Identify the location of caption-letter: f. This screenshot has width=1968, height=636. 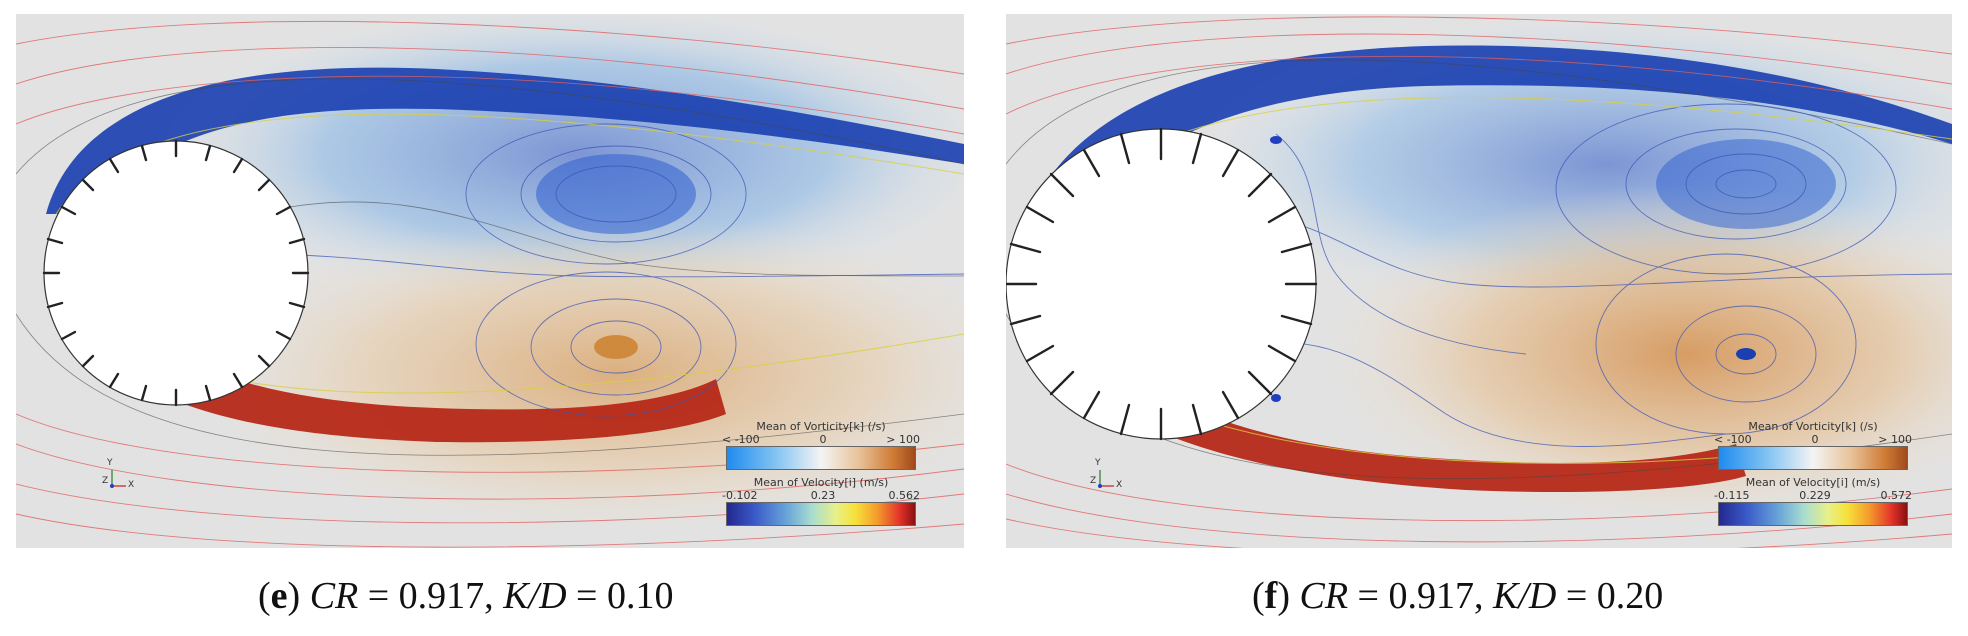
(1271, 596).